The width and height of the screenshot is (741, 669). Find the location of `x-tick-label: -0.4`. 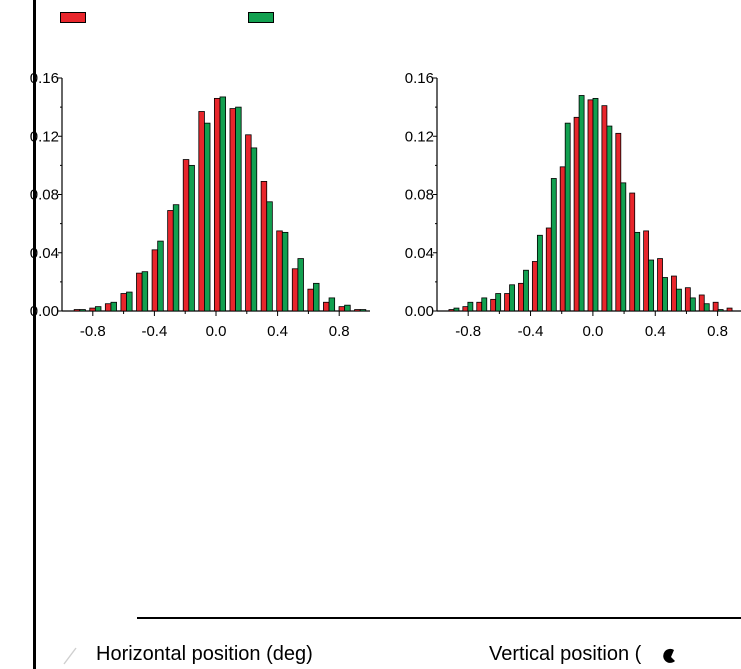

x-tick-label: -0.4 is located at coordinates (531, 331).